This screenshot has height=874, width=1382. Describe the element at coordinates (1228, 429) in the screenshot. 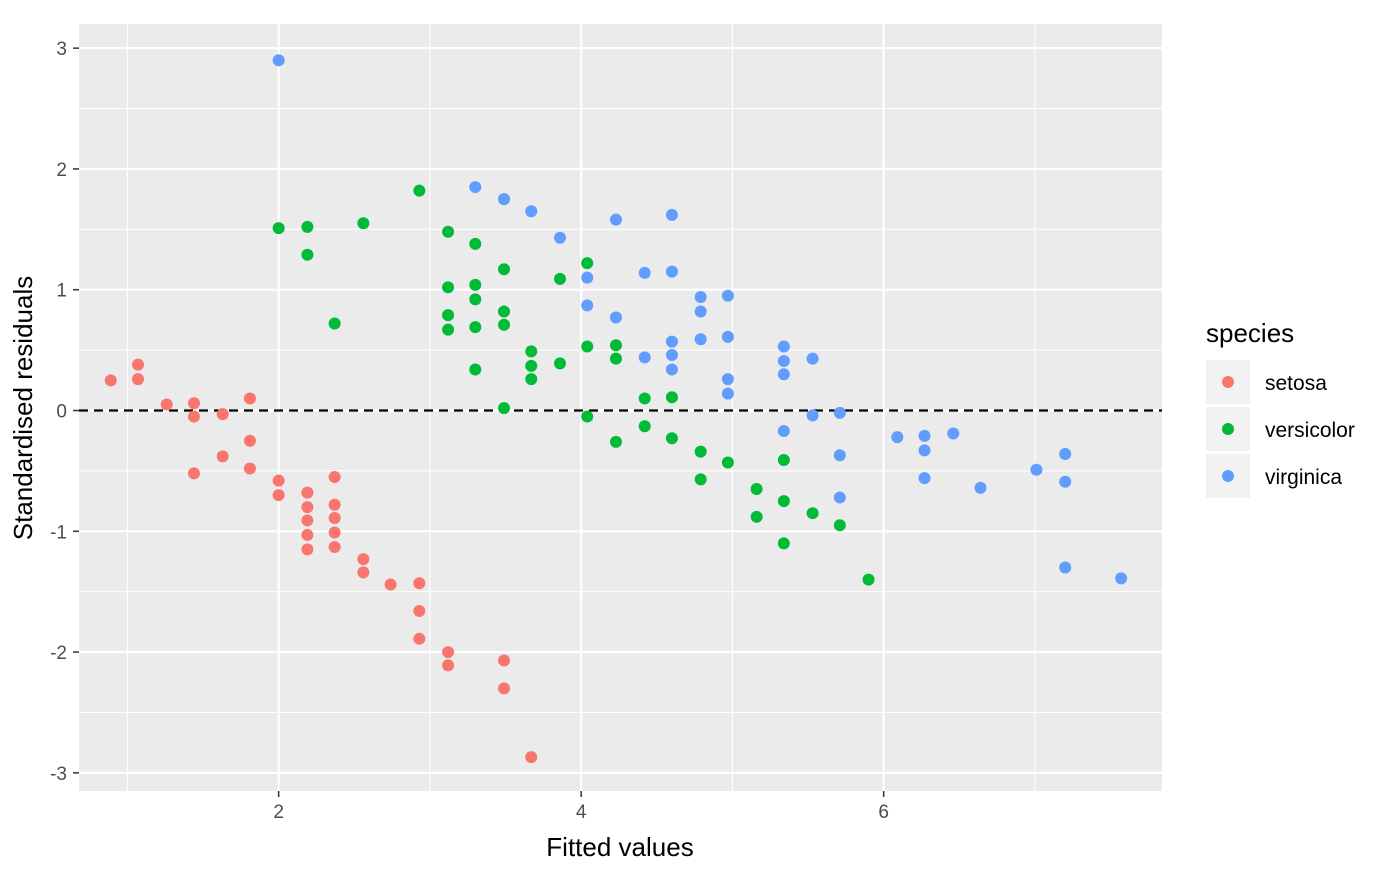

I see `legend-key-versicolor` at that location.